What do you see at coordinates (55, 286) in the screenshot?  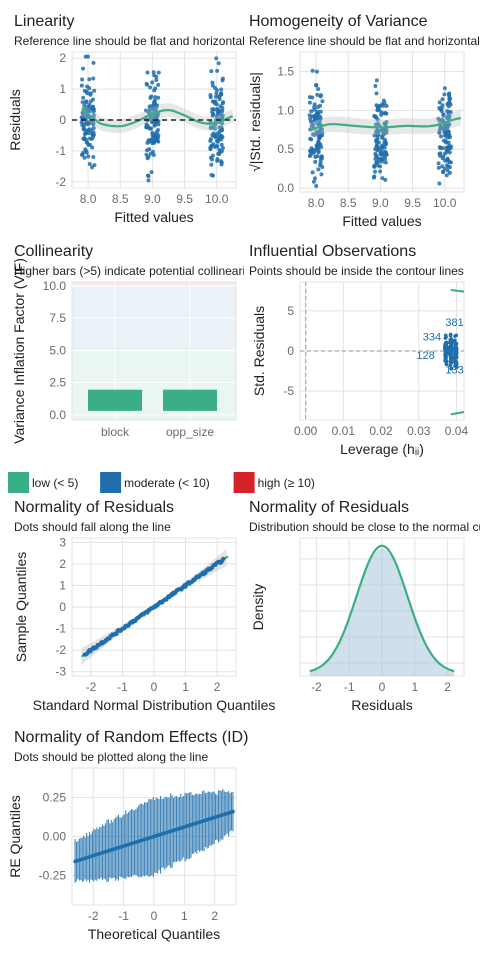 I see `y-tick-label: 10.0` at bounding box center [55, 286].